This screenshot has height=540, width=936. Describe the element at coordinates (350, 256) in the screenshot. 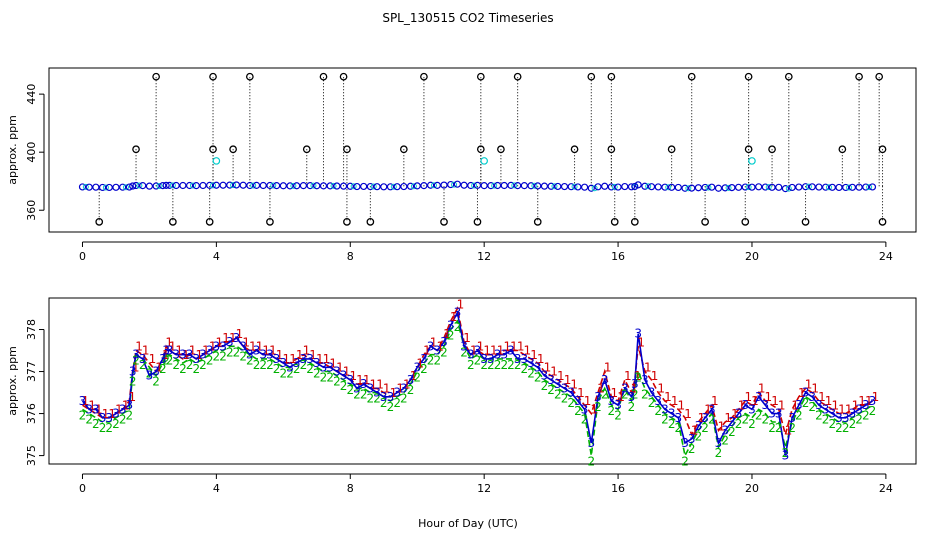

I see `top-x-tick-label: 8` at that location.